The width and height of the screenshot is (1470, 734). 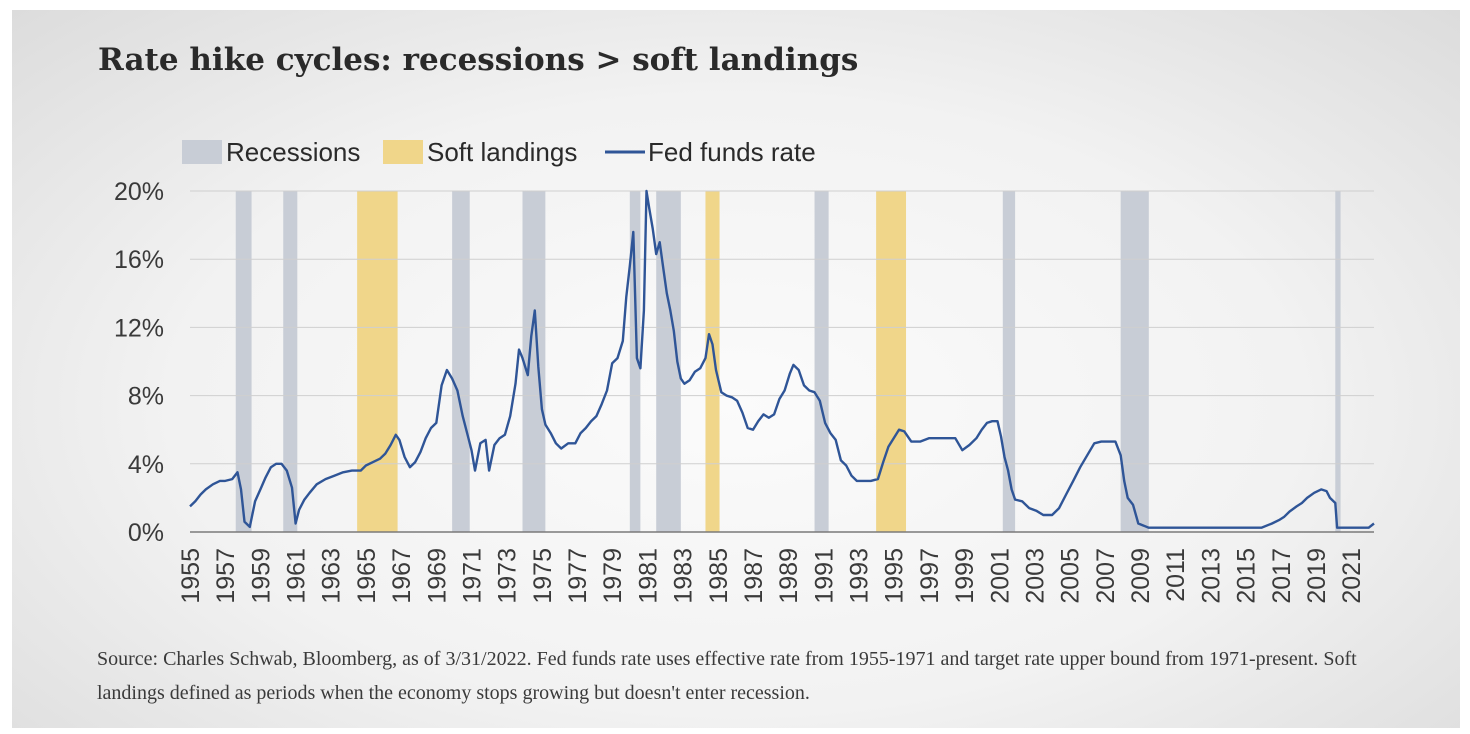 I want to click on y-axis-ticks: 0% 4% 8% 12% 16% 20%, so click(x=139, y=362).